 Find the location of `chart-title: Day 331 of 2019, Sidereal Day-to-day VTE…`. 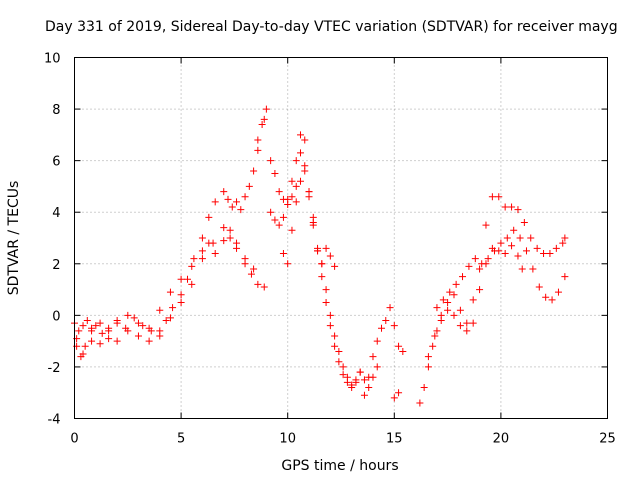

chart-title: Day 331 of 2019, Sidereal Day-to-day VTE… is located at coordinates (331, 27).